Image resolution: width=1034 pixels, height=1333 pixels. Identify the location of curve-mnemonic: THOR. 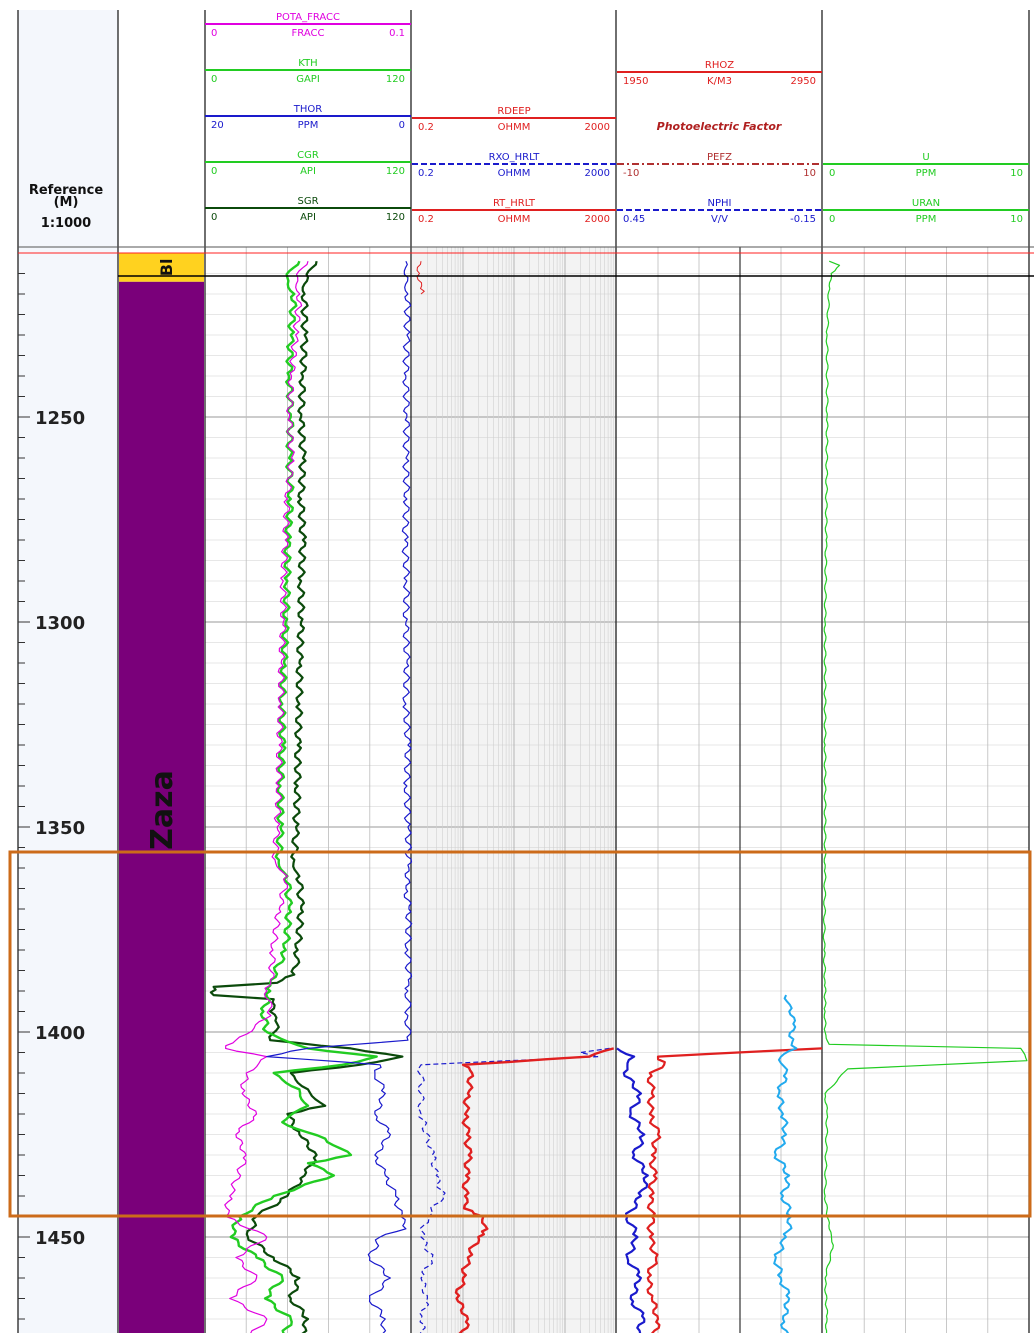
(307, 109).